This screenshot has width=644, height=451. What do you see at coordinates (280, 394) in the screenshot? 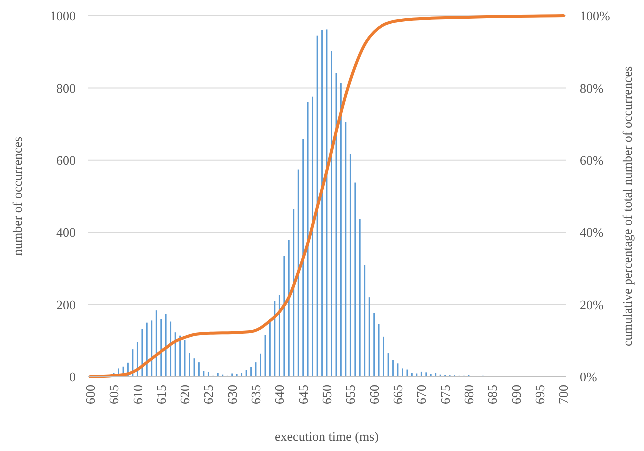
I see `x-tick-label: 640` at bounding box center [280, 394].